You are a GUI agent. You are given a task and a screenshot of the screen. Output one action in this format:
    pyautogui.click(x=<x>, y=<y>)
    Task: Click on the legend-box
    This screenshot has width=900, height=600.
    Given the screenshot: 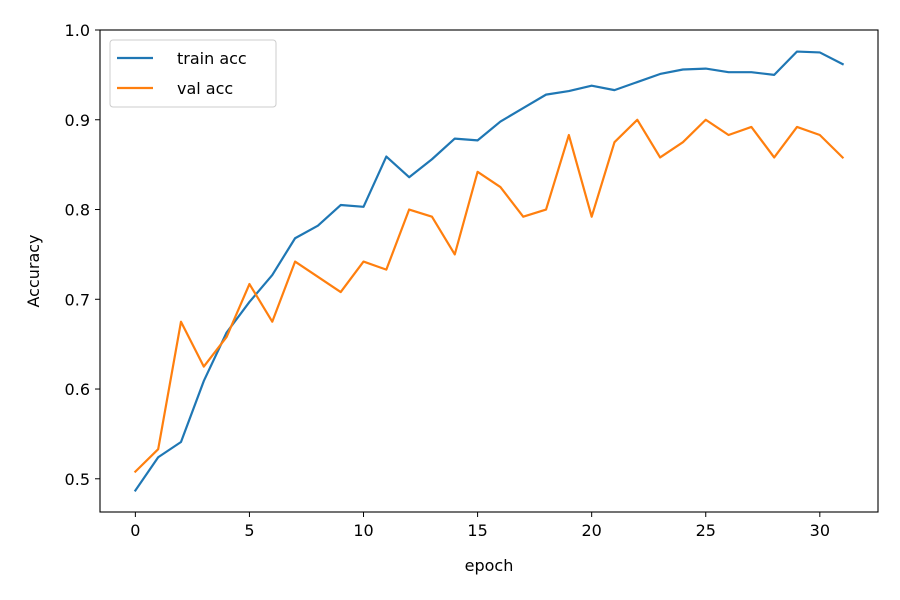 What is the action you would take?
    pyautogui.click(x=193, y=73)
    